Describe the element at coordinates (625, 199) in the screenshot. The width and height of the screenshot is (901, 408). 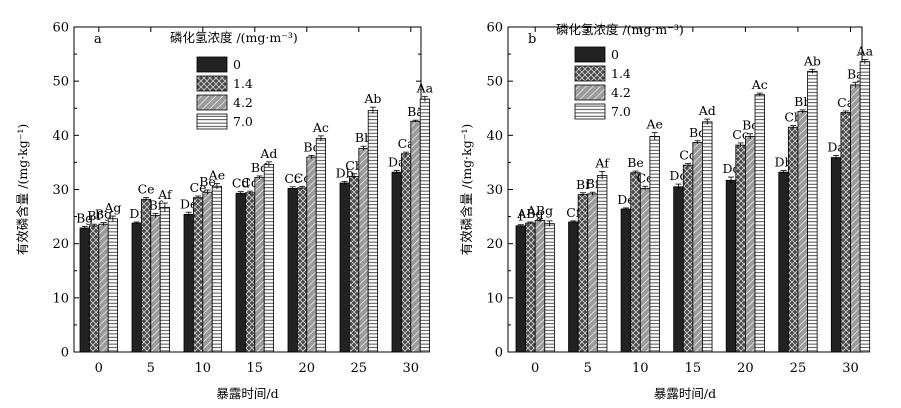
I see `data-label: De` at that location.